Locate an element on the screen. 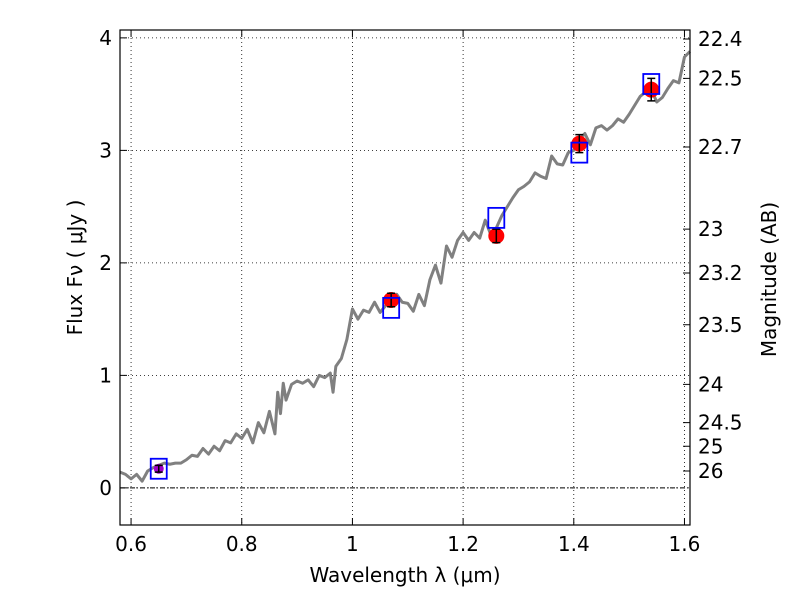  x-axis-label: Wavelength λ (μm) is located at coordinates (404, 575).